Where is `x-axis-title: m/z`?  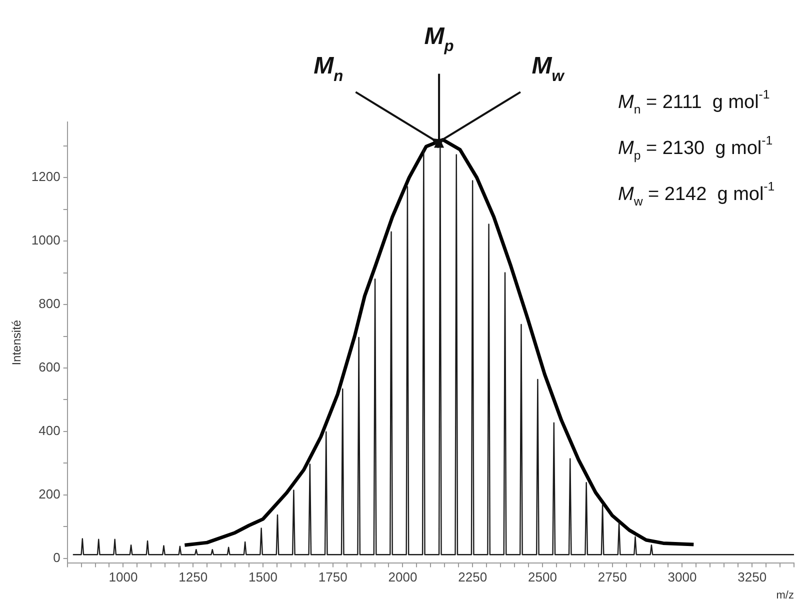
x-axis-title: m/z is located at coordinates (785, 595).